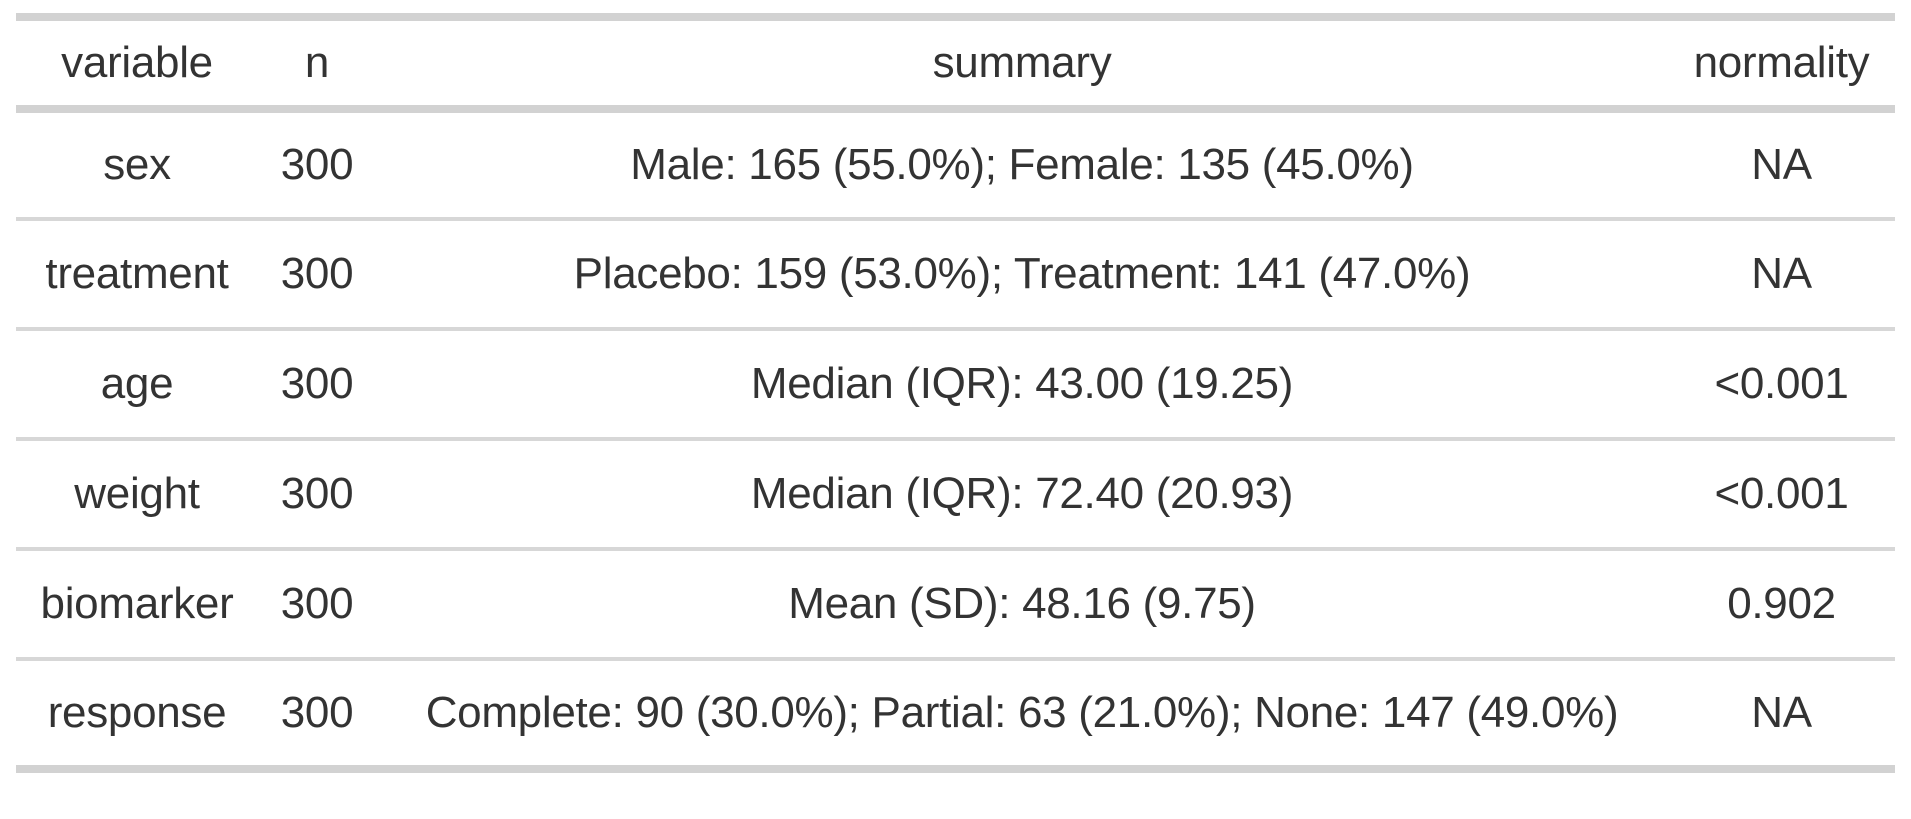 The image size is (1911, 819). Describe the element at coordinates (1022, 65) in the screenshot. I see `column-header-summary: summary` at that location.